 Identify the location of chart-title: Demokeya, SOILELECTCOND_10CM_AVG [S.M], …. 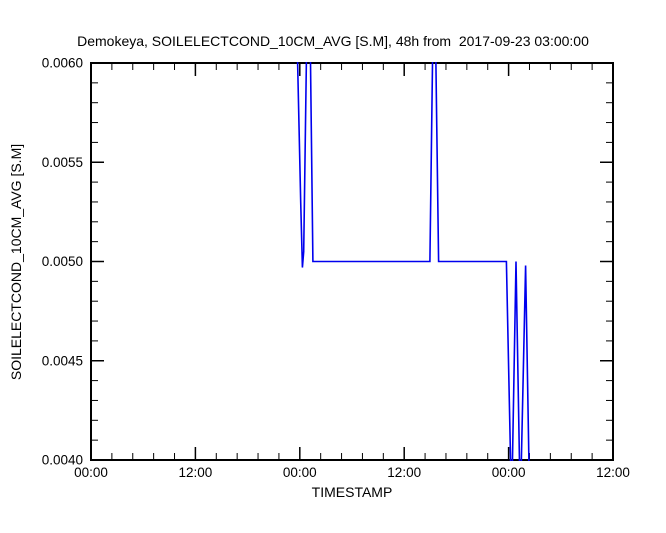
(333, 41).